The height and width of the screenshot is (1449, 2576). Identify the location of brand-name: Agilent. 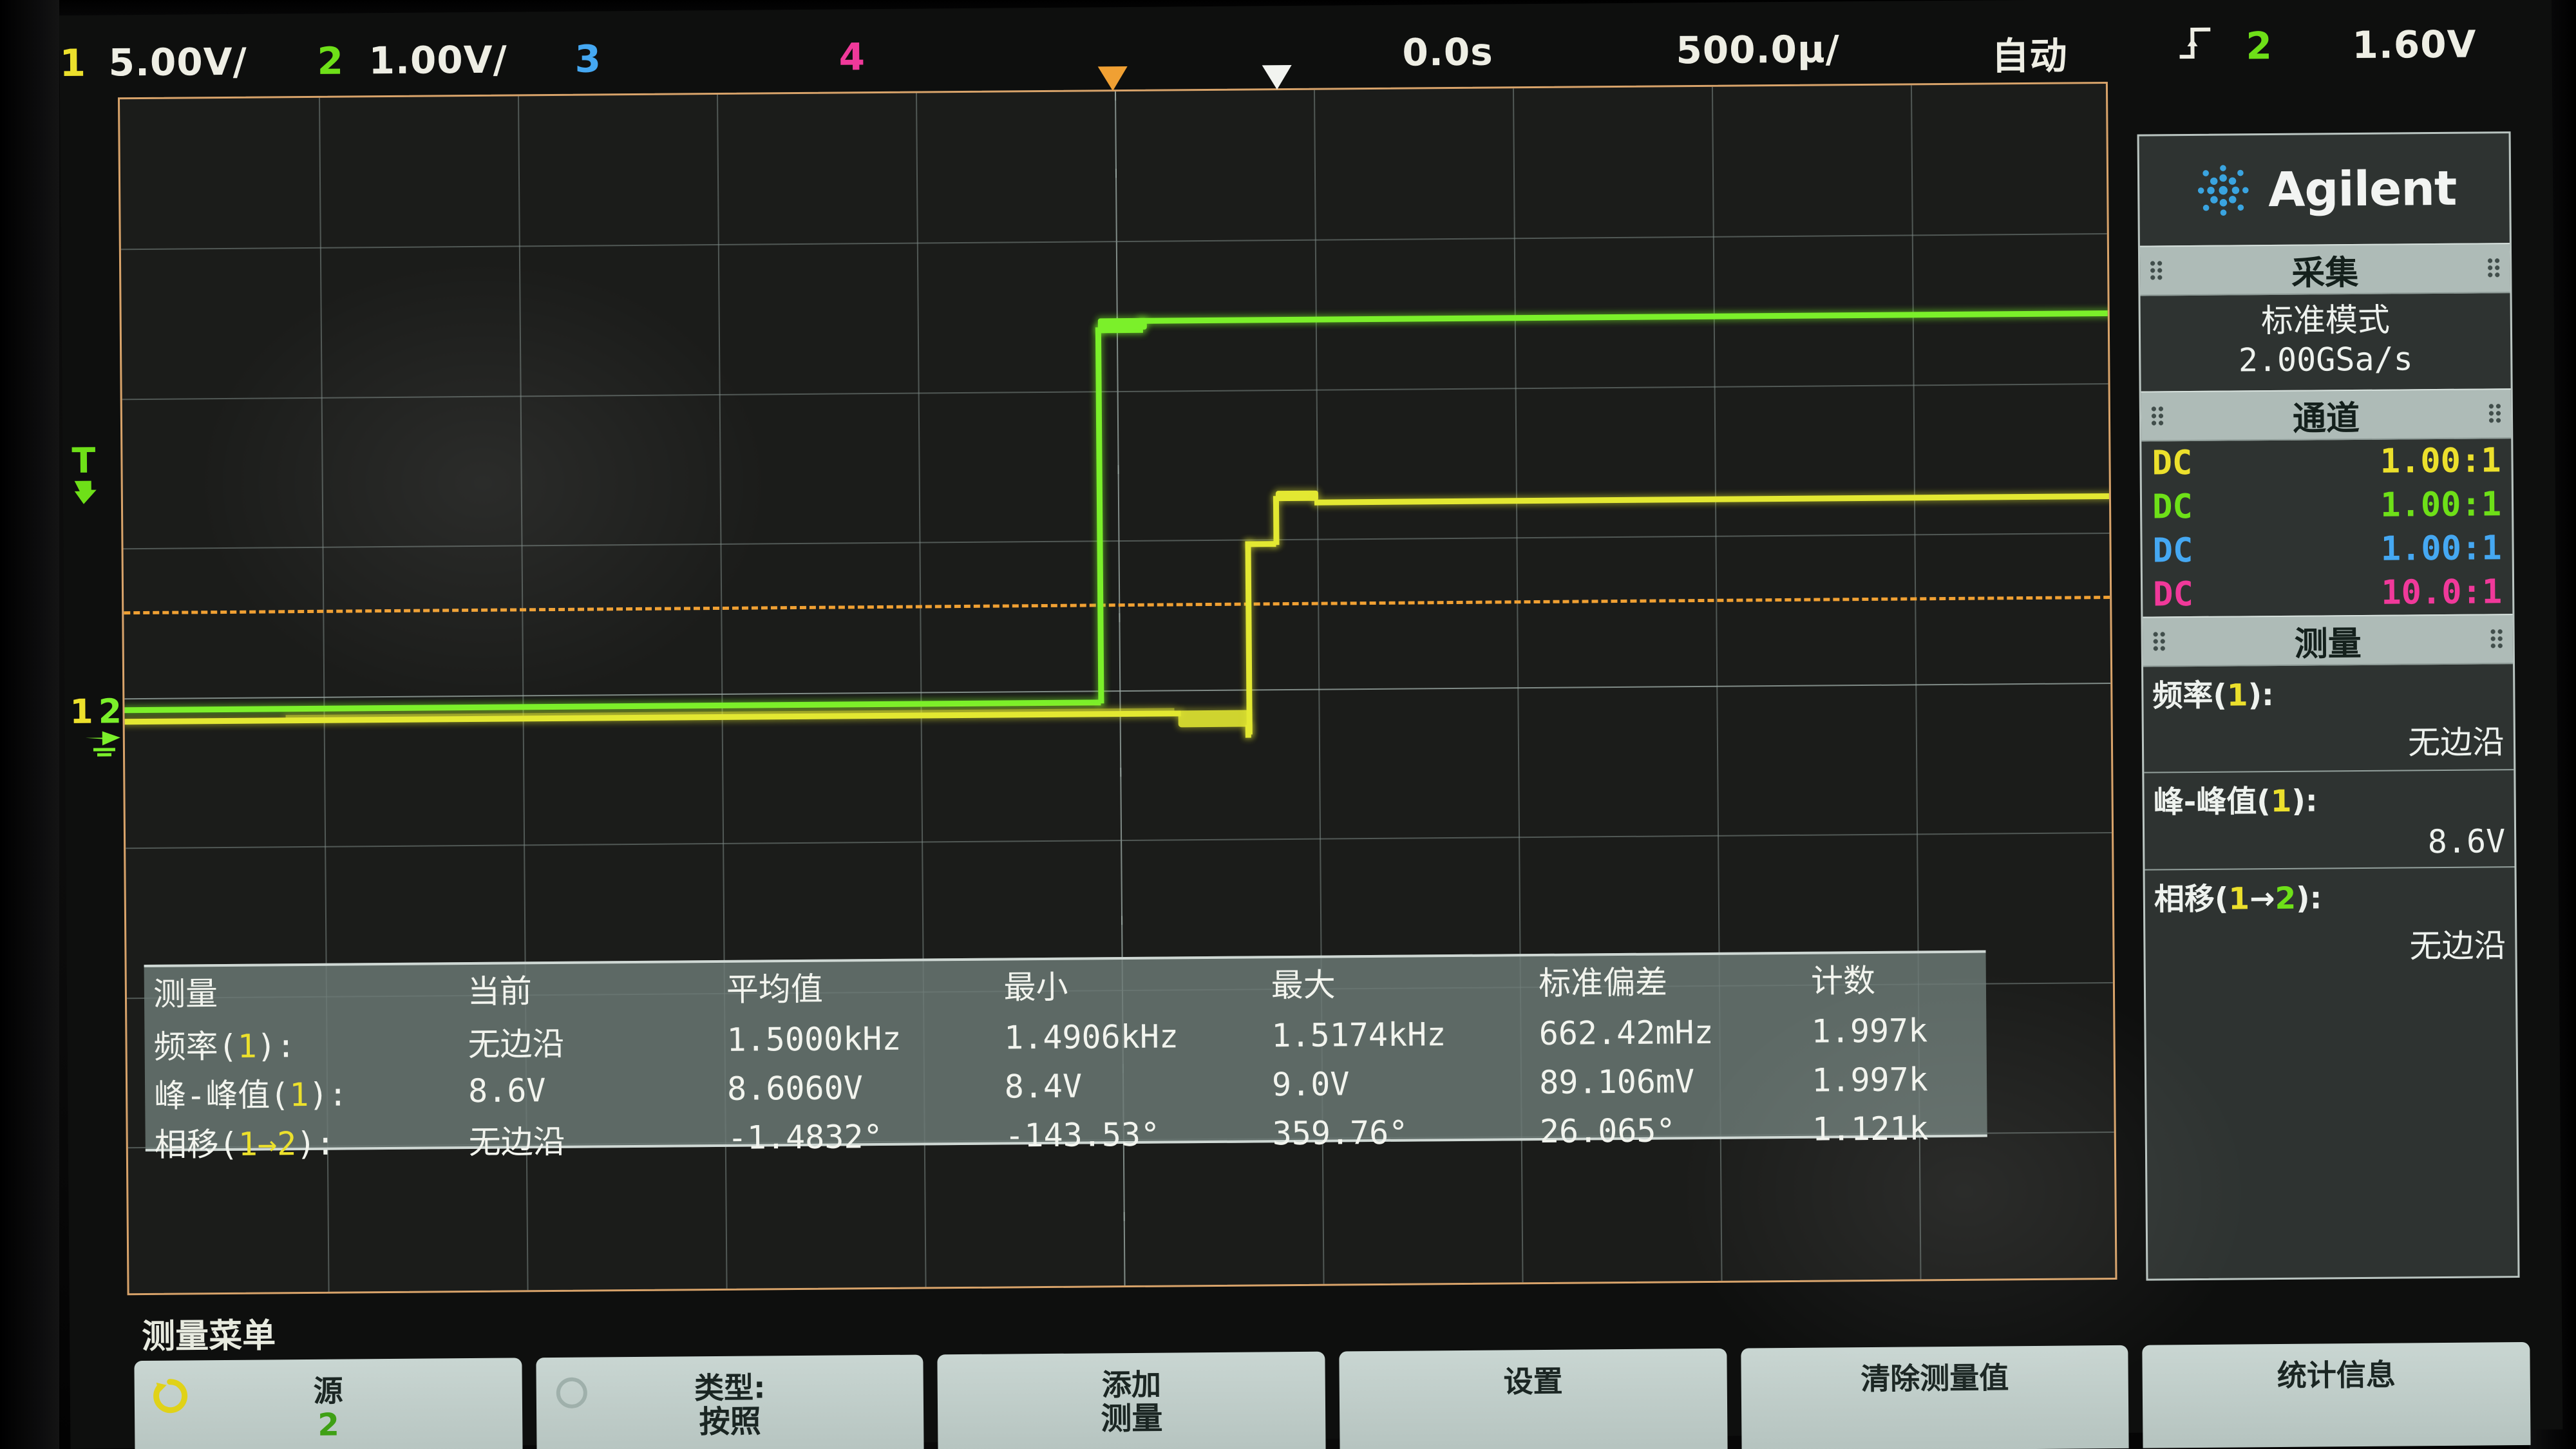
(2363, 189).